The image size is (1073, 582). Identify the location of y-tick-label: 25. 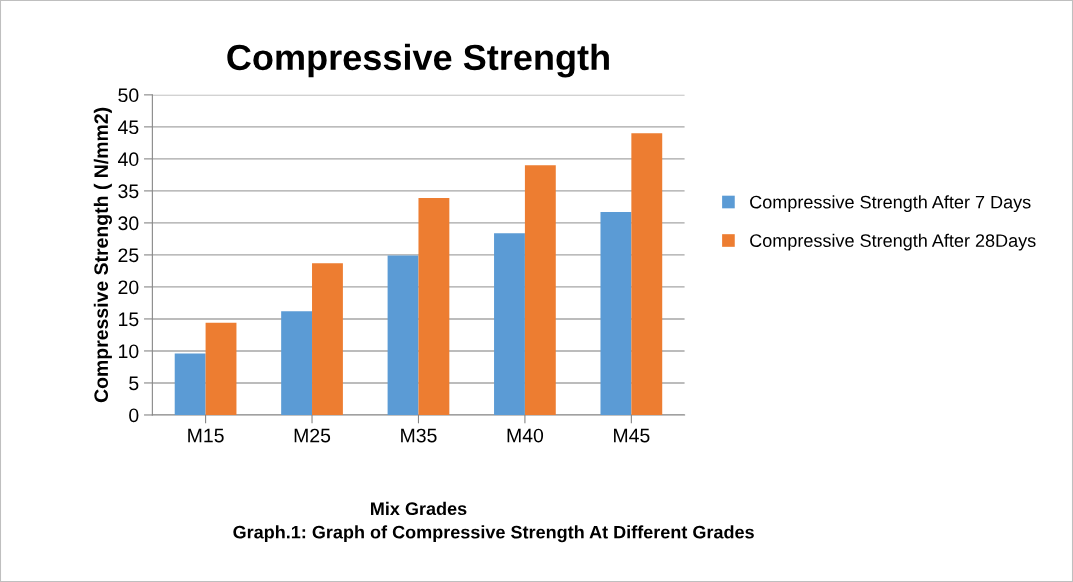
(128, 255).